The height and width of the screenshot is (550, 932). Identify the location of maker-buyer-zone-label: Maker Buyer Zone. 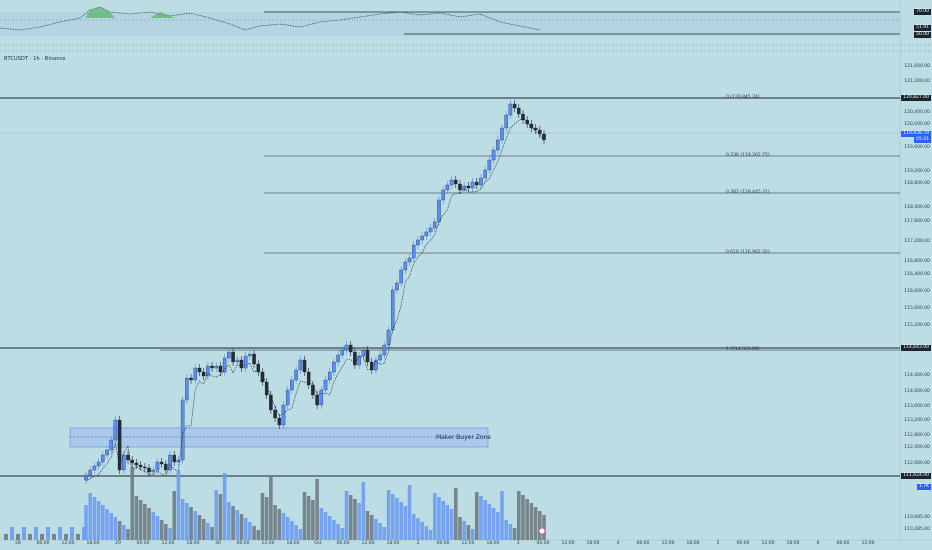
(463, 437).